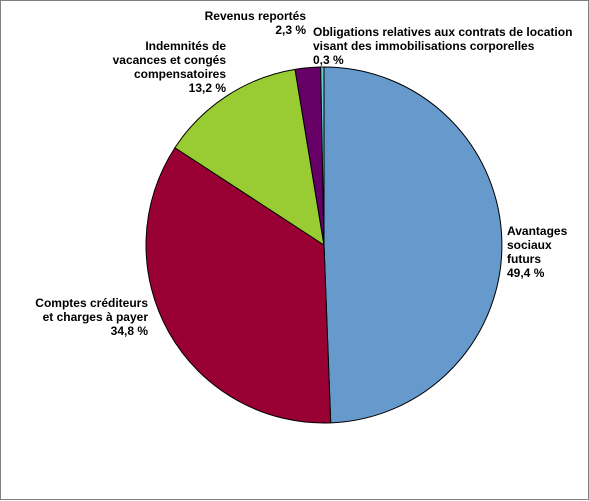 The image size is (589, 501). Describe the element at coordinates (255, 23) in the screenshot. I see `slice-label-revenus-reportes: Revenus reportés 2,3 %` at that location.